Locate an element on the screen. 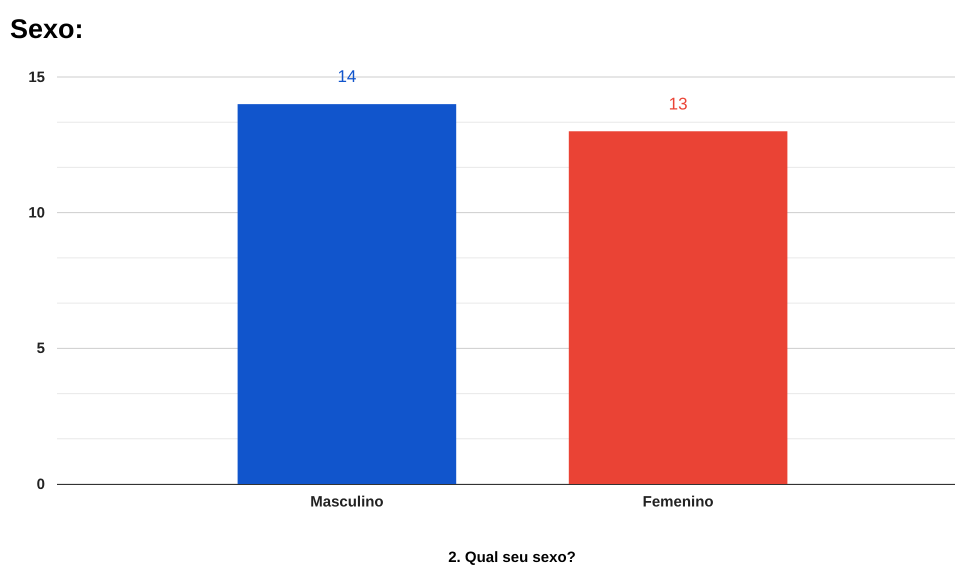 This screenshot has width=960, height=572. y-tick-label: 15 is located at coordinates (36, 77).